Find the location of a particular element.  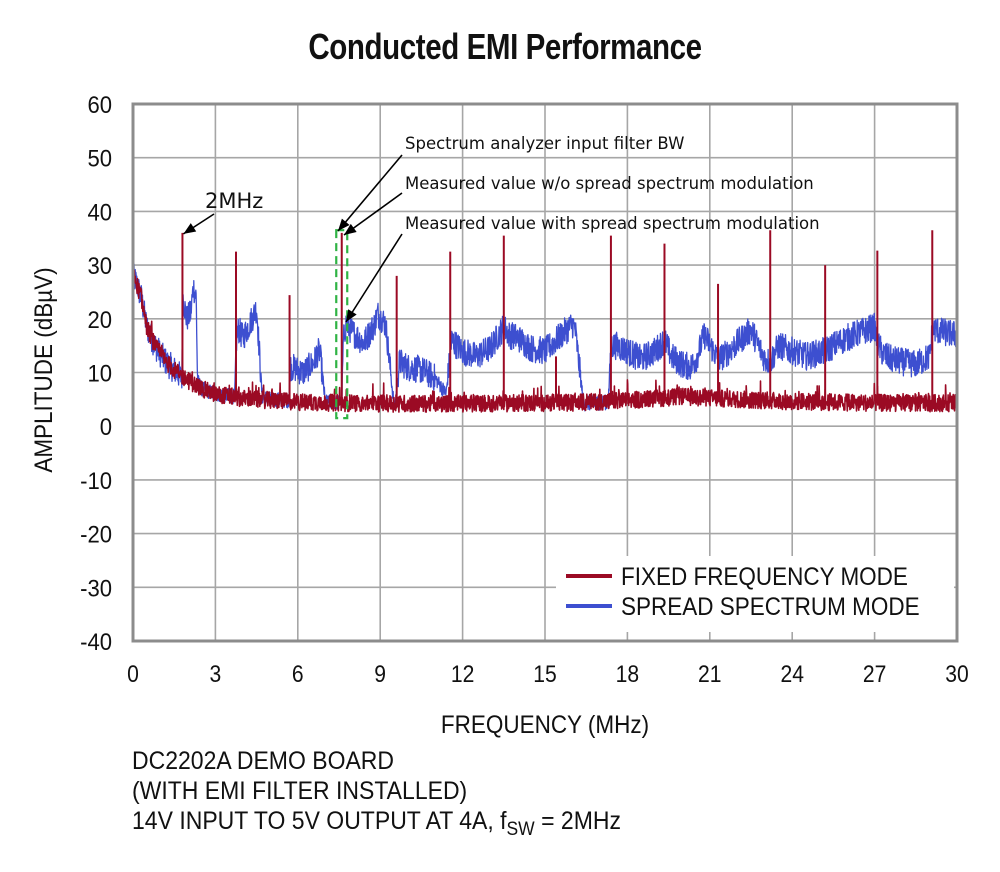

footnote-line-3-prefix: 14V INPUT TO 5V OUTPUT AT 4A, f is located at coordinates (319, 821).